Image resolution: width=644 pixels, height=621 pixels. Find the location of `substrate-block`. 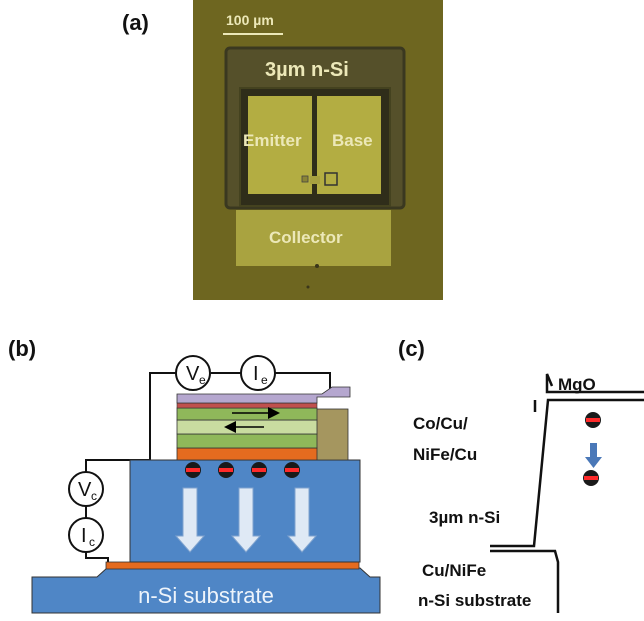

substrate-block is located at coordinates (206, 590).